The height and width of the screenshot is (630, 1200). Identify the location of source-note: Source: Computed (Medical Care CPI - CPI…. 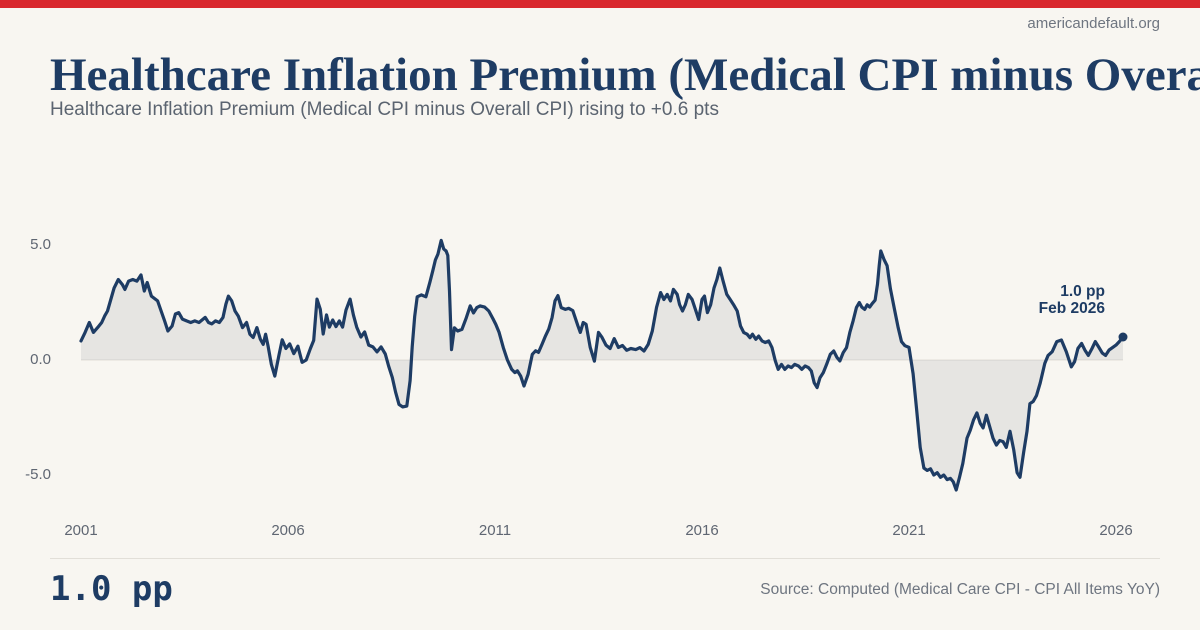
(960, 589).